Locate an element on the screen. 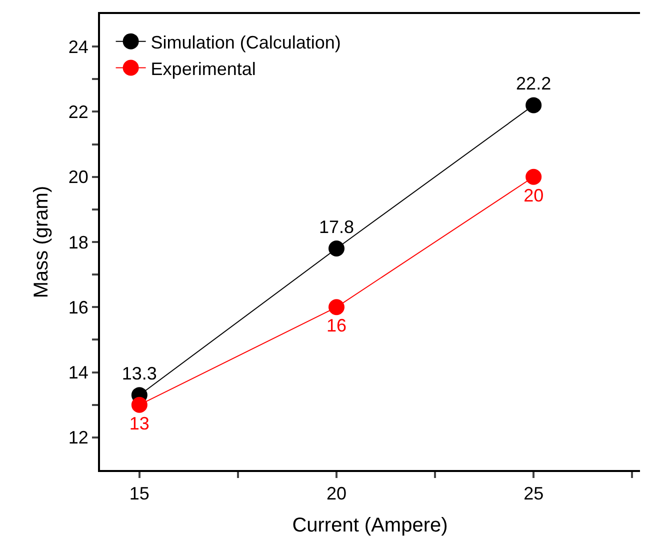  data-label: 16 is located at coordinates (336, 326).